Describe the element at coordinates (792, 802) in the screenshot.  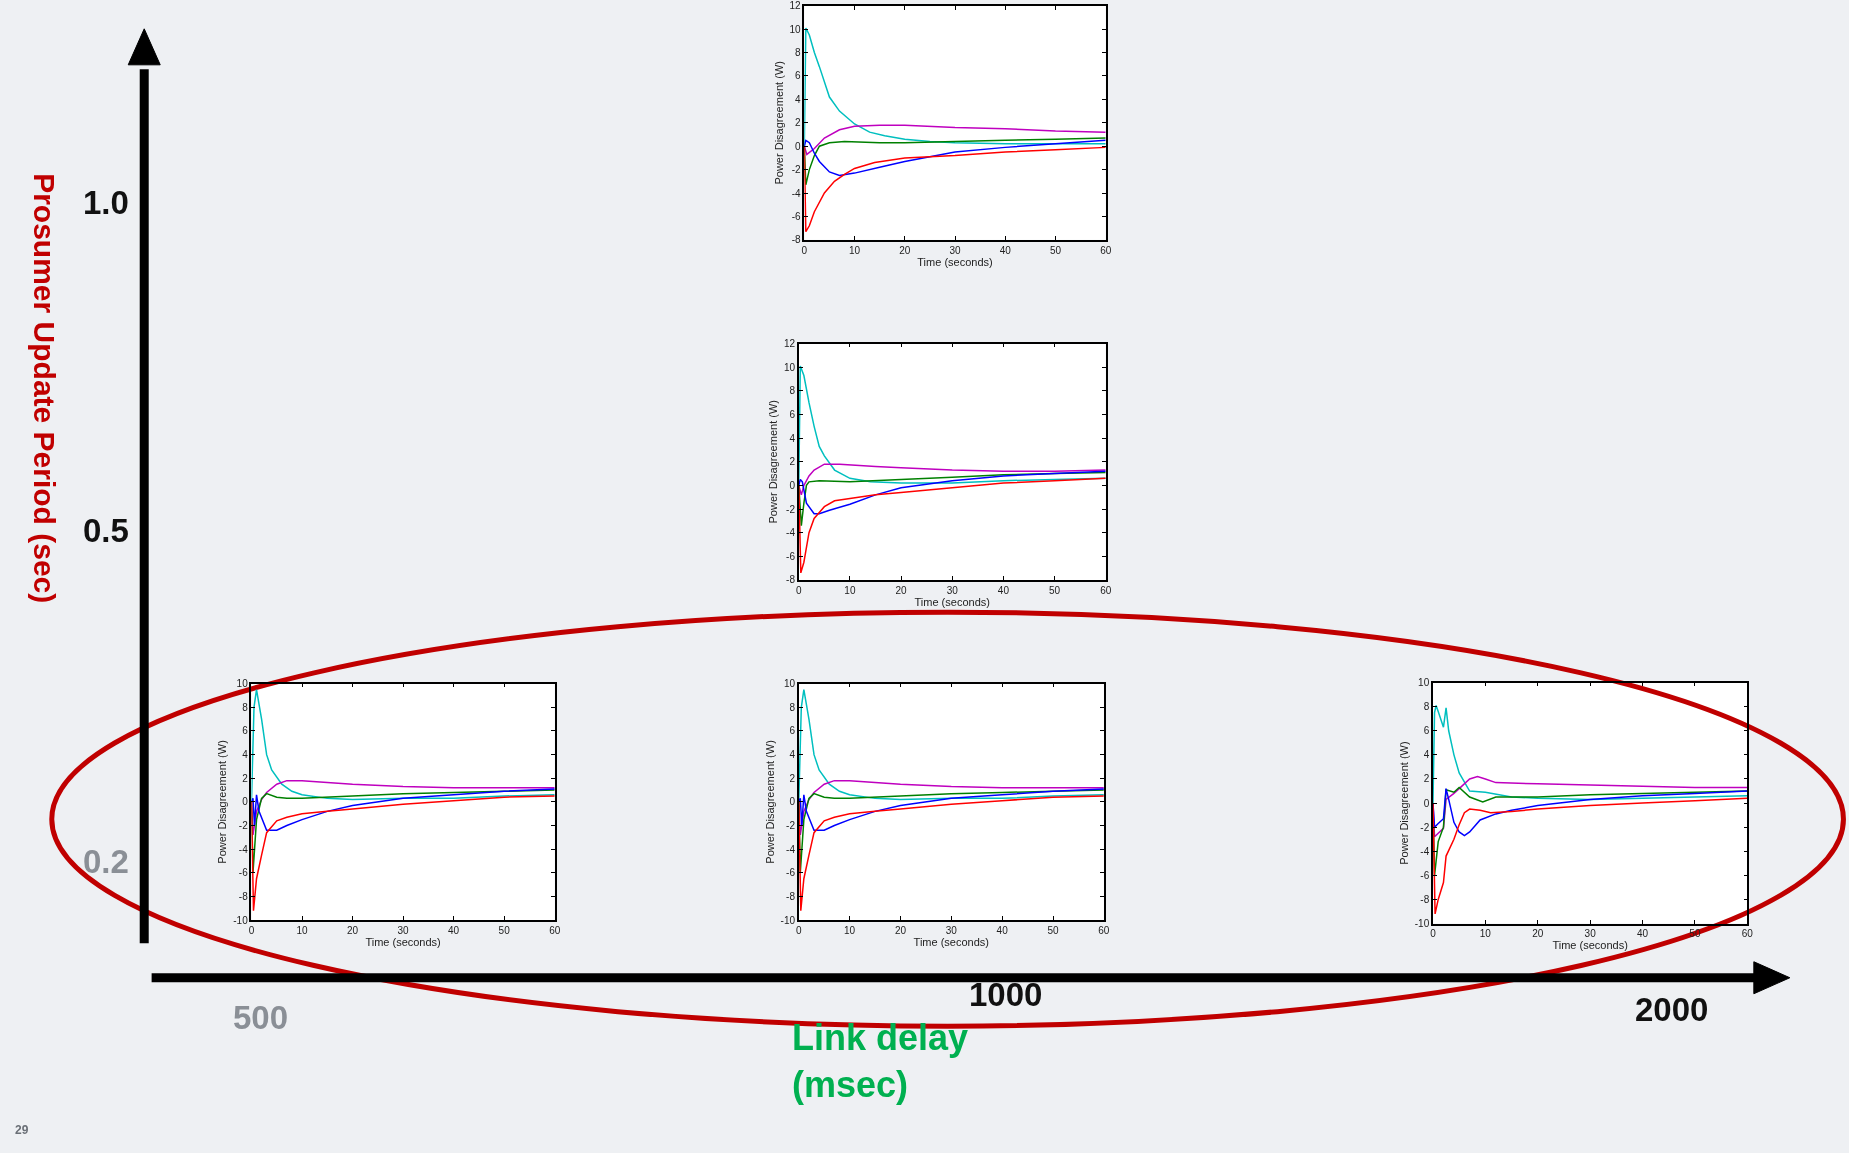
I see `y-tick-label: 0` at that location.